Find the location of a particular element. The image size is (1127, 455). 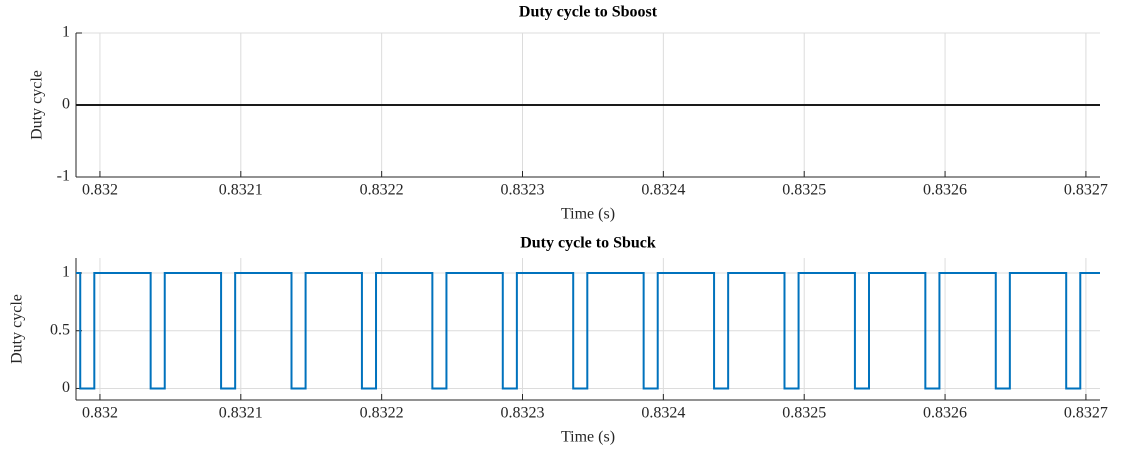

chart-title: Duty cycle to Sboost is located at coordinates (588, 12).